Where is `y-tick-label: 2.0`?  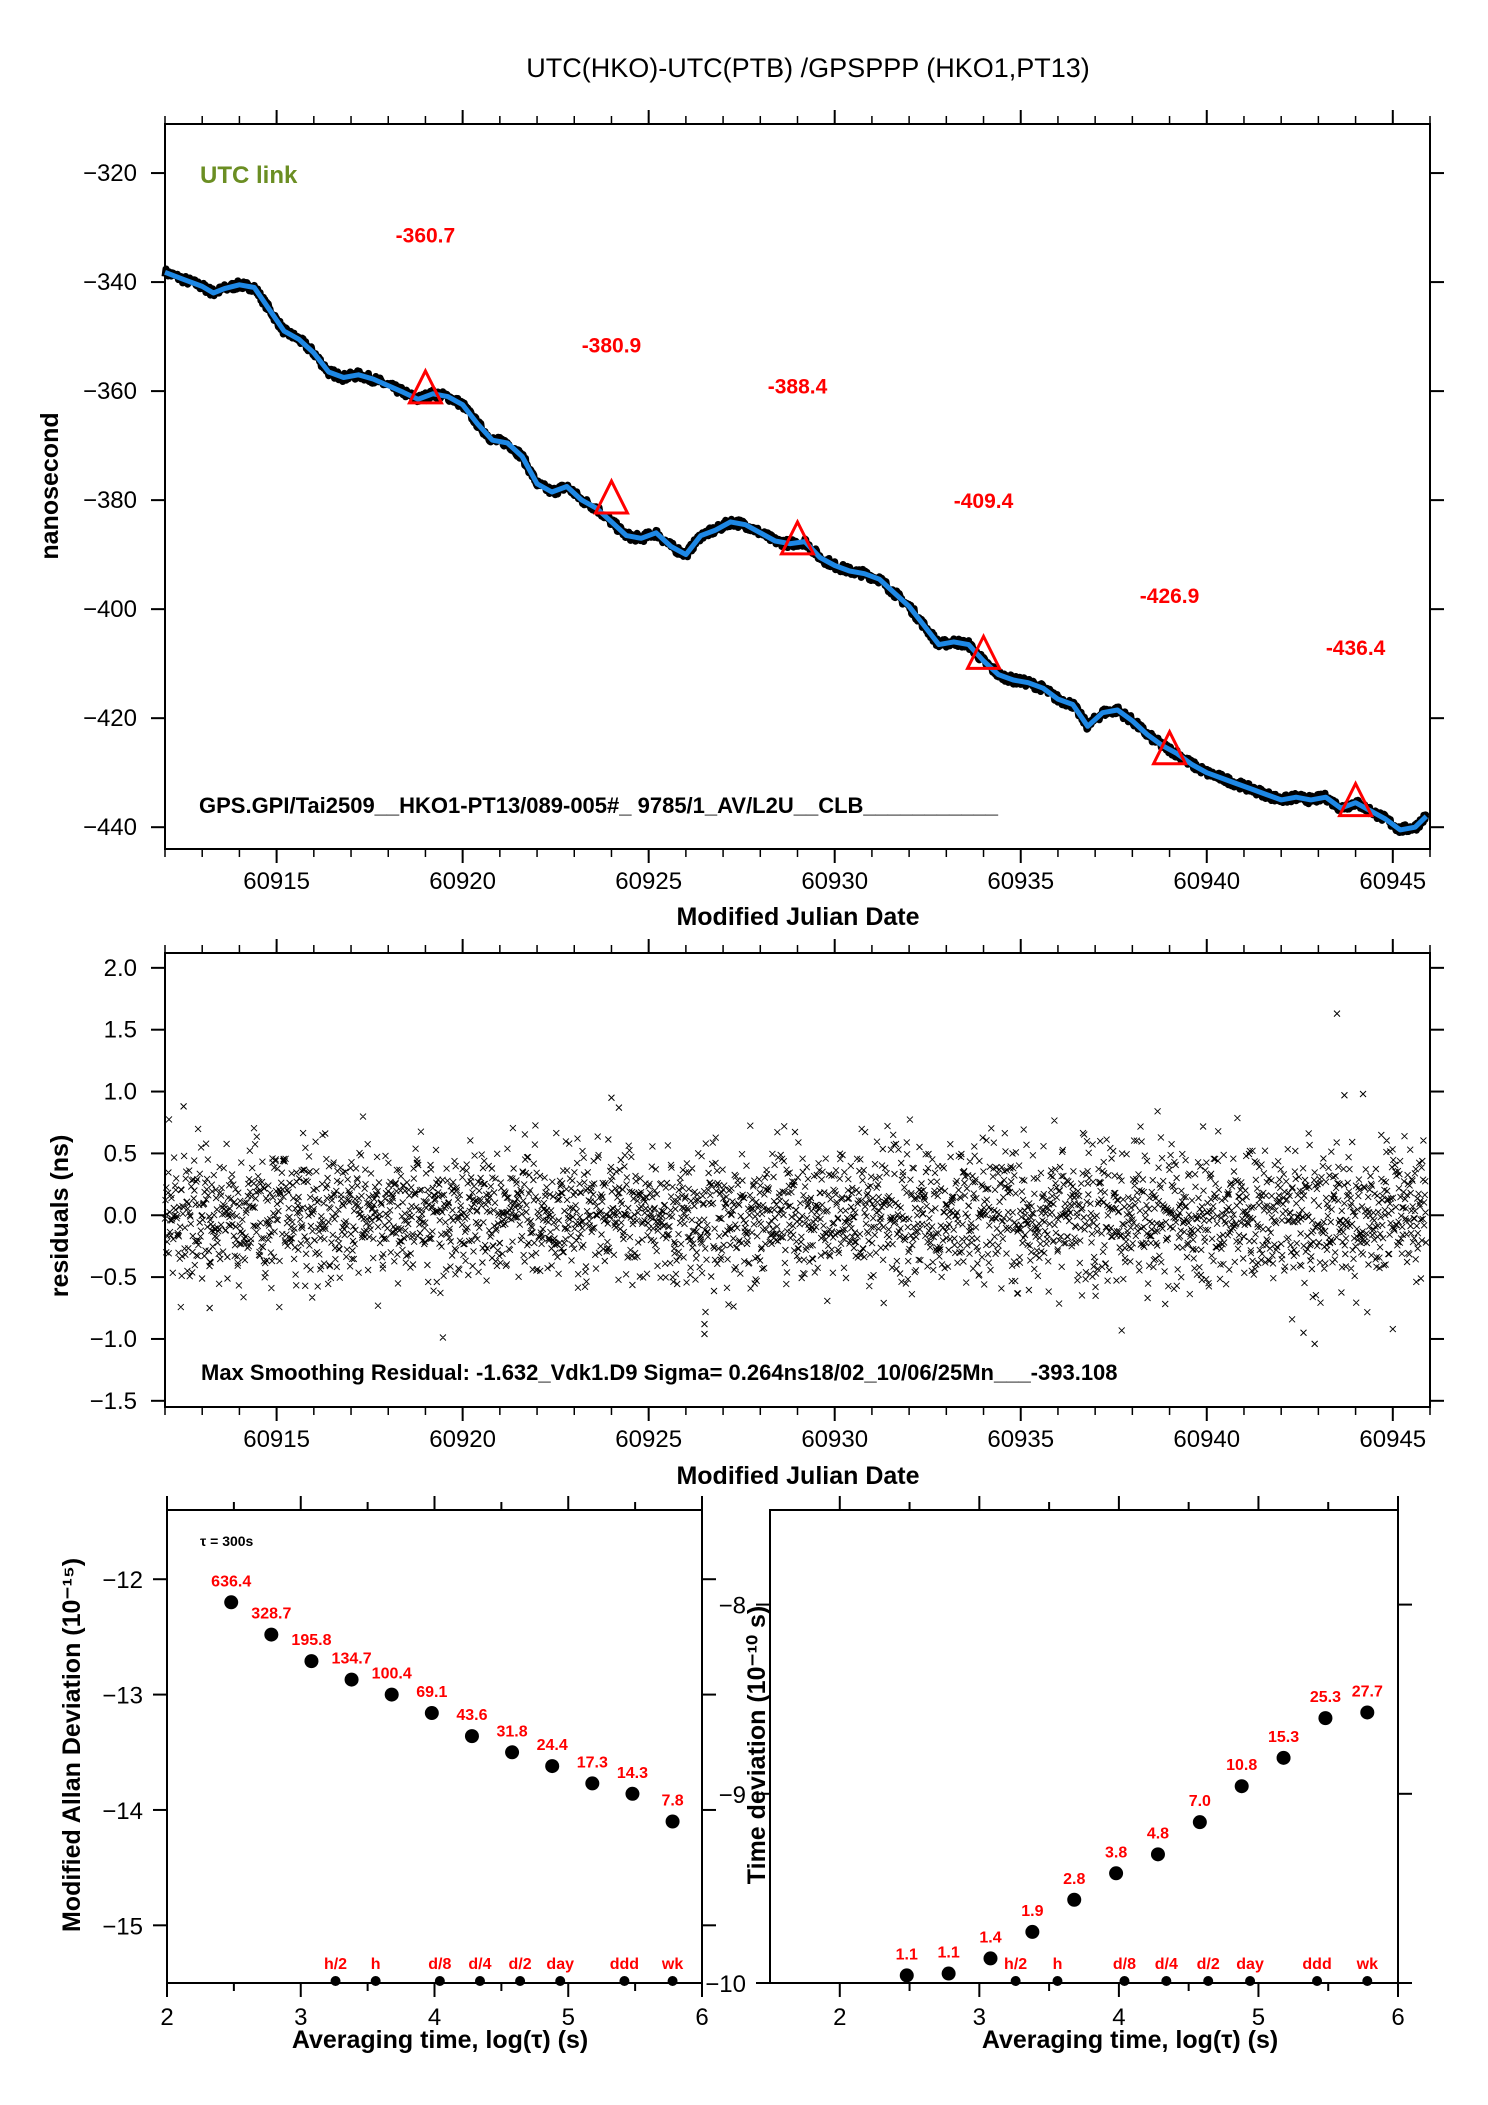
y-tick-label: 2.0 is located at coordinates (120, 968).